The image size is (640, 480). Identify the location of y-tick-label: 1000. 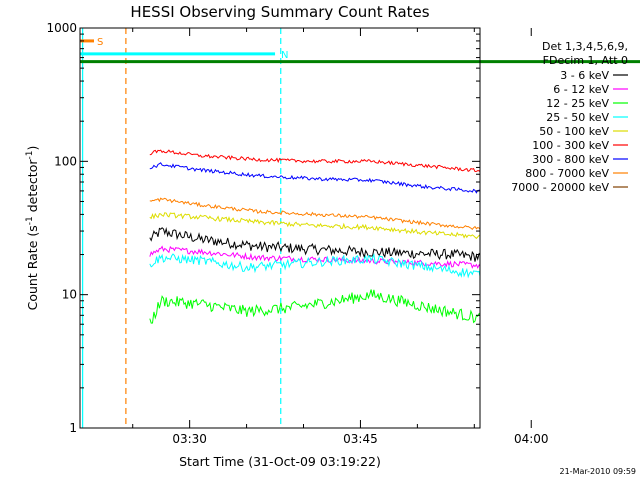
(61, 28).